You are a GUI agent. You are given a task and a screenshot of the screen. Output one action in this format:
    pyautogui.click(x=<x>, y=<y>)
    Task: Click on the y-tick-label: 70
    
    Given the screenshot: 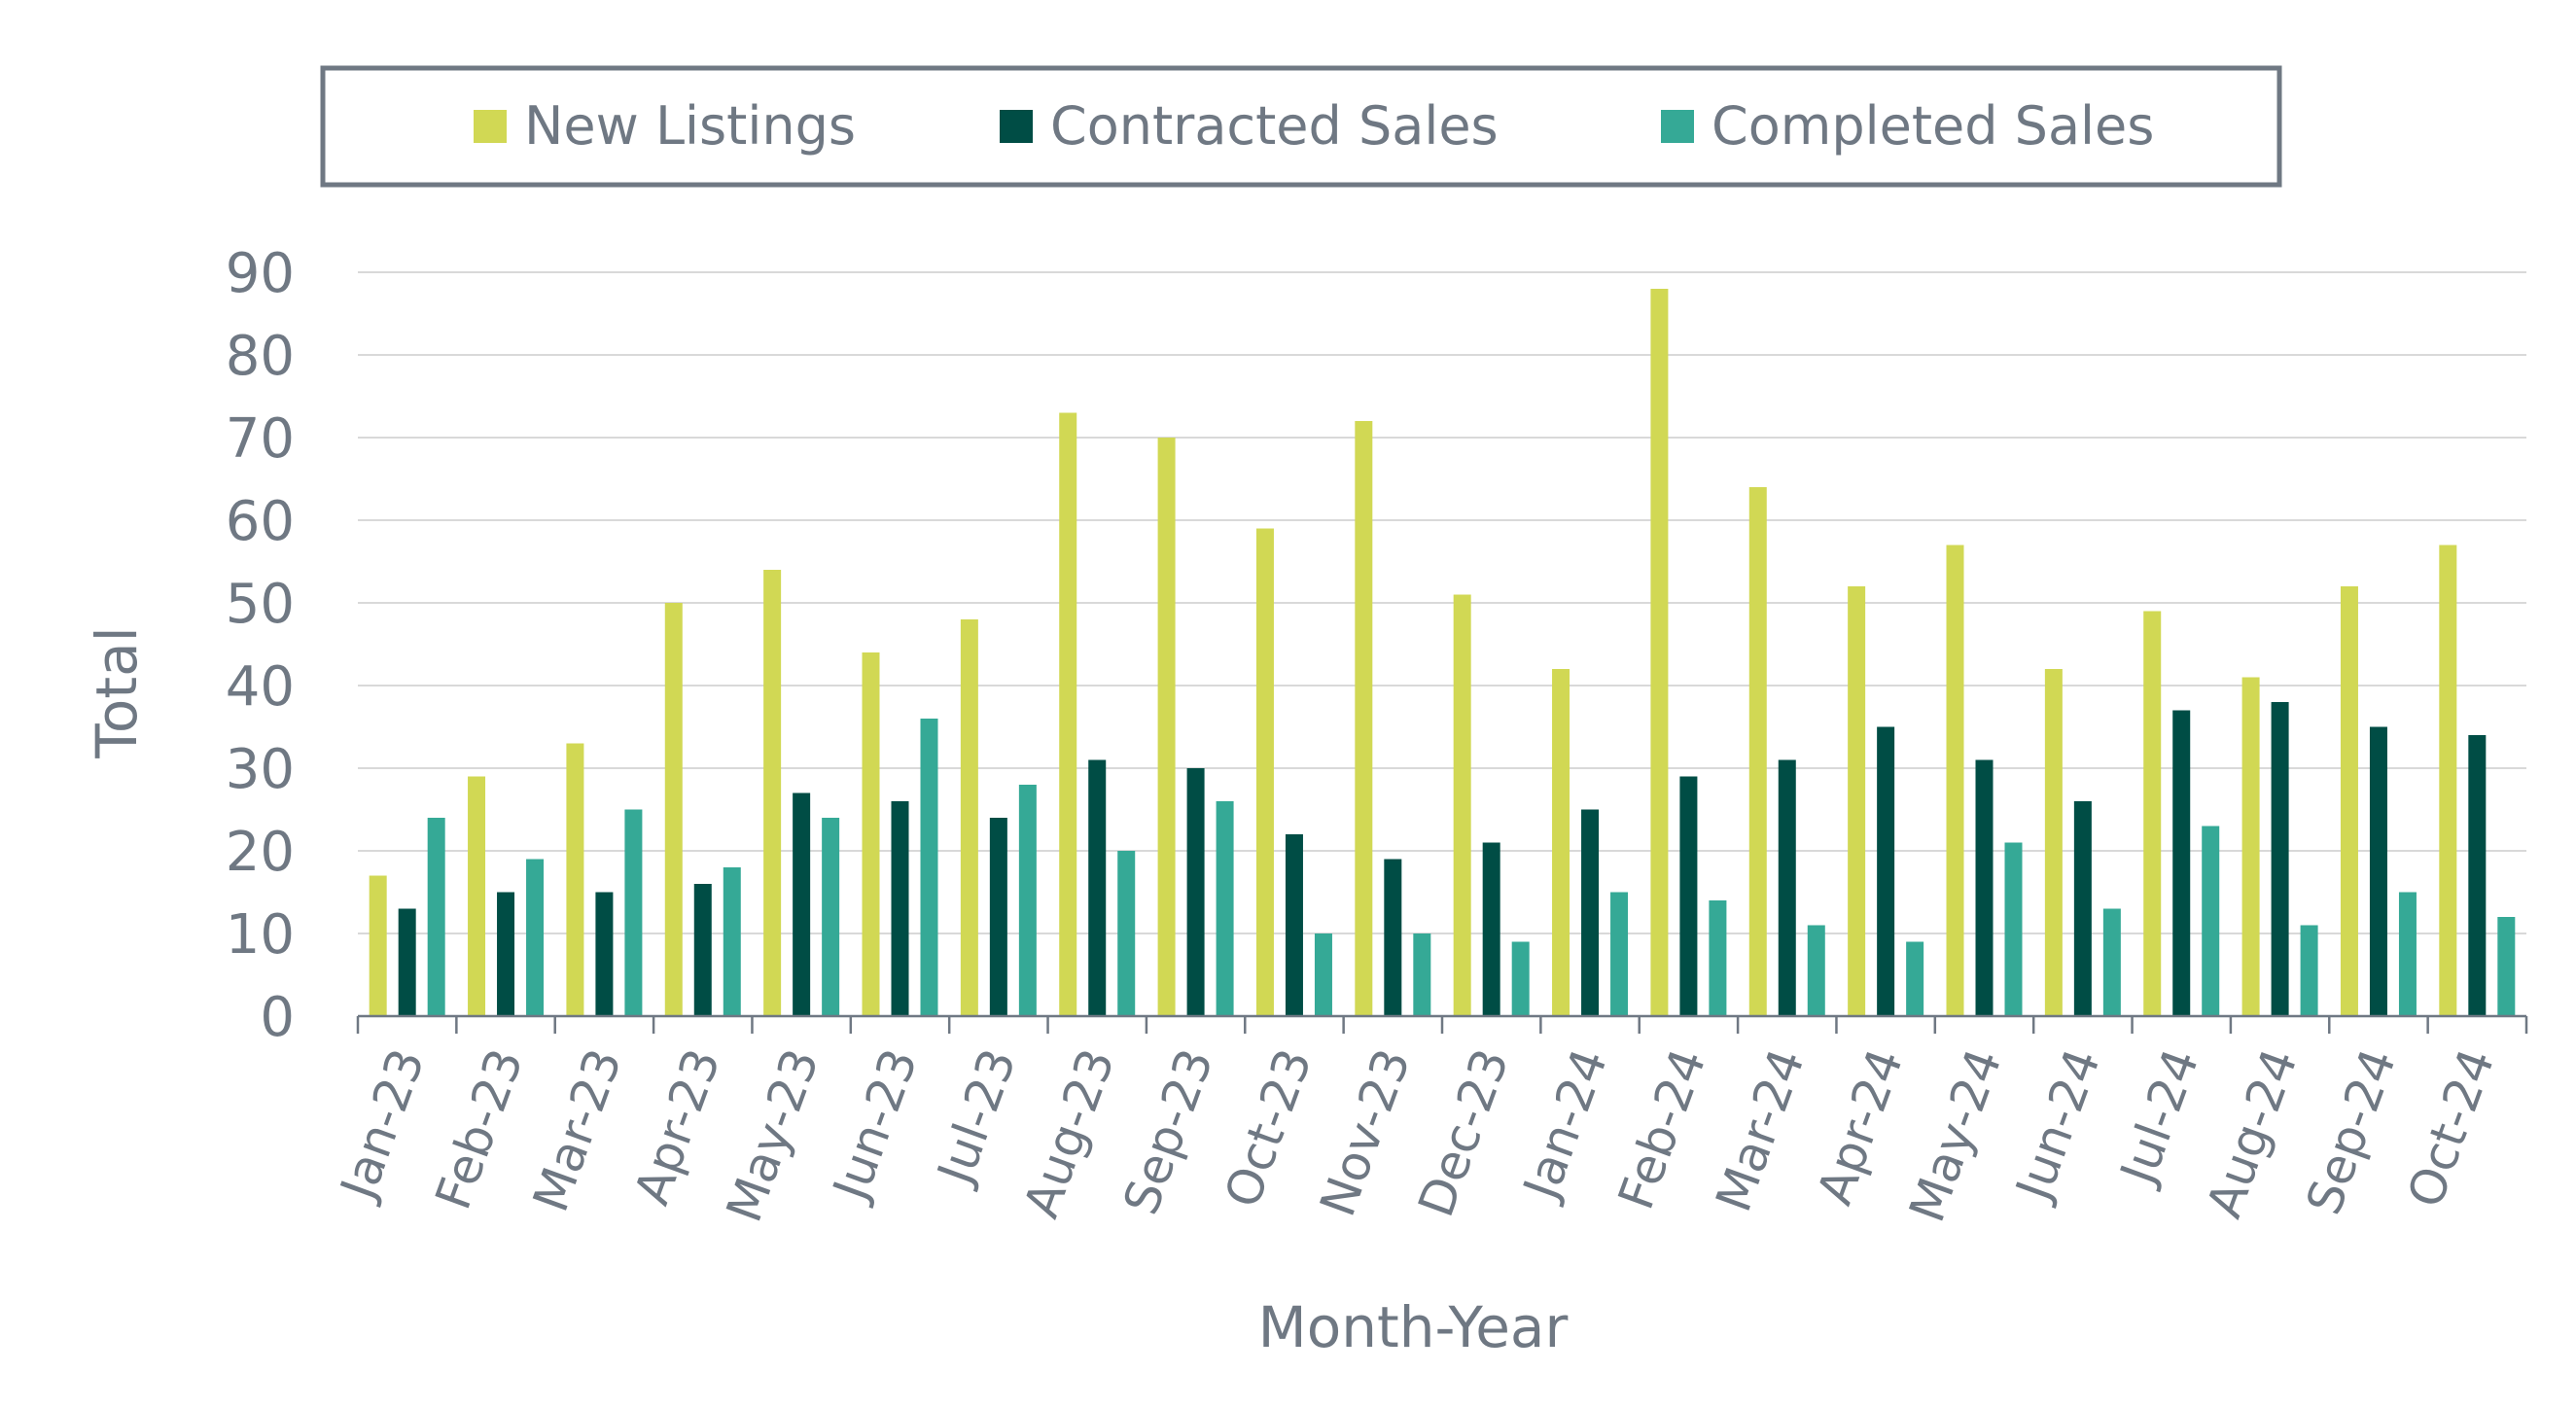 What is the action you would take?
    pyautogui.click(x=260, y=439)
    